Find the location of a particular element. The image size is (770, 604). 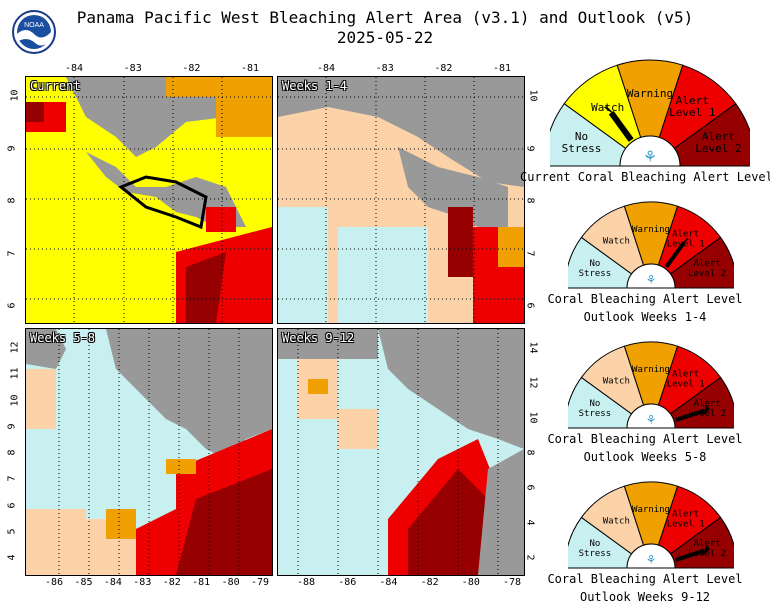

axis-tick-label: -88 is located at coordinates (306, 582).